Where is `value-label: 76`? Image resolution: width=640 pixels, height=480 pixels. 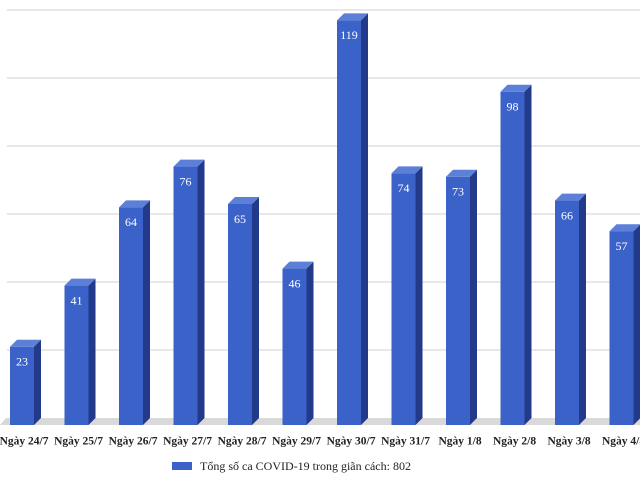 value-label: 76 is located at coordinates (186, 181).